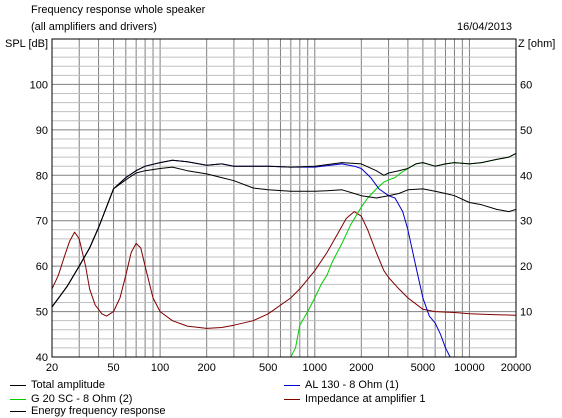  I want to click on y-tick-label-left: 90, so click(42, 131).